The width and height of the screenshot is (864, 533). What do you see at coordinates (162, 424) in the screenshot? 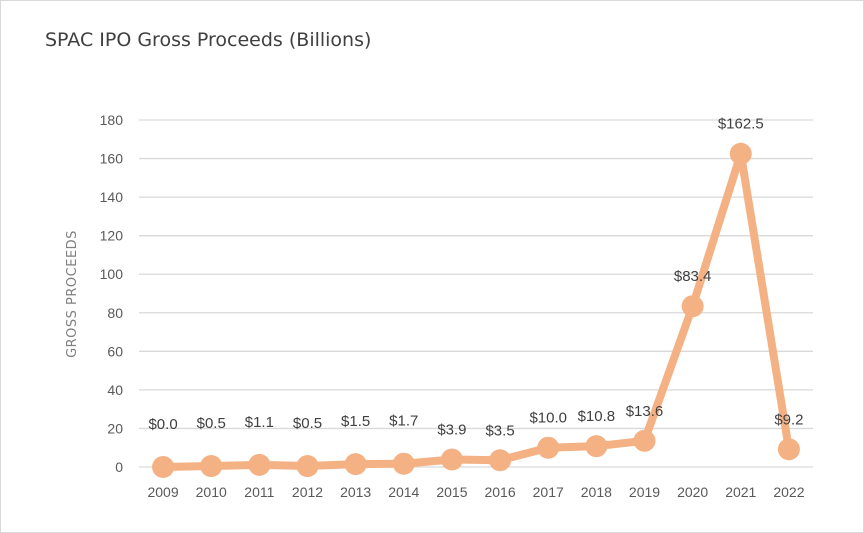
I see `data-label: $0.0` at bounding box center [162, 424].